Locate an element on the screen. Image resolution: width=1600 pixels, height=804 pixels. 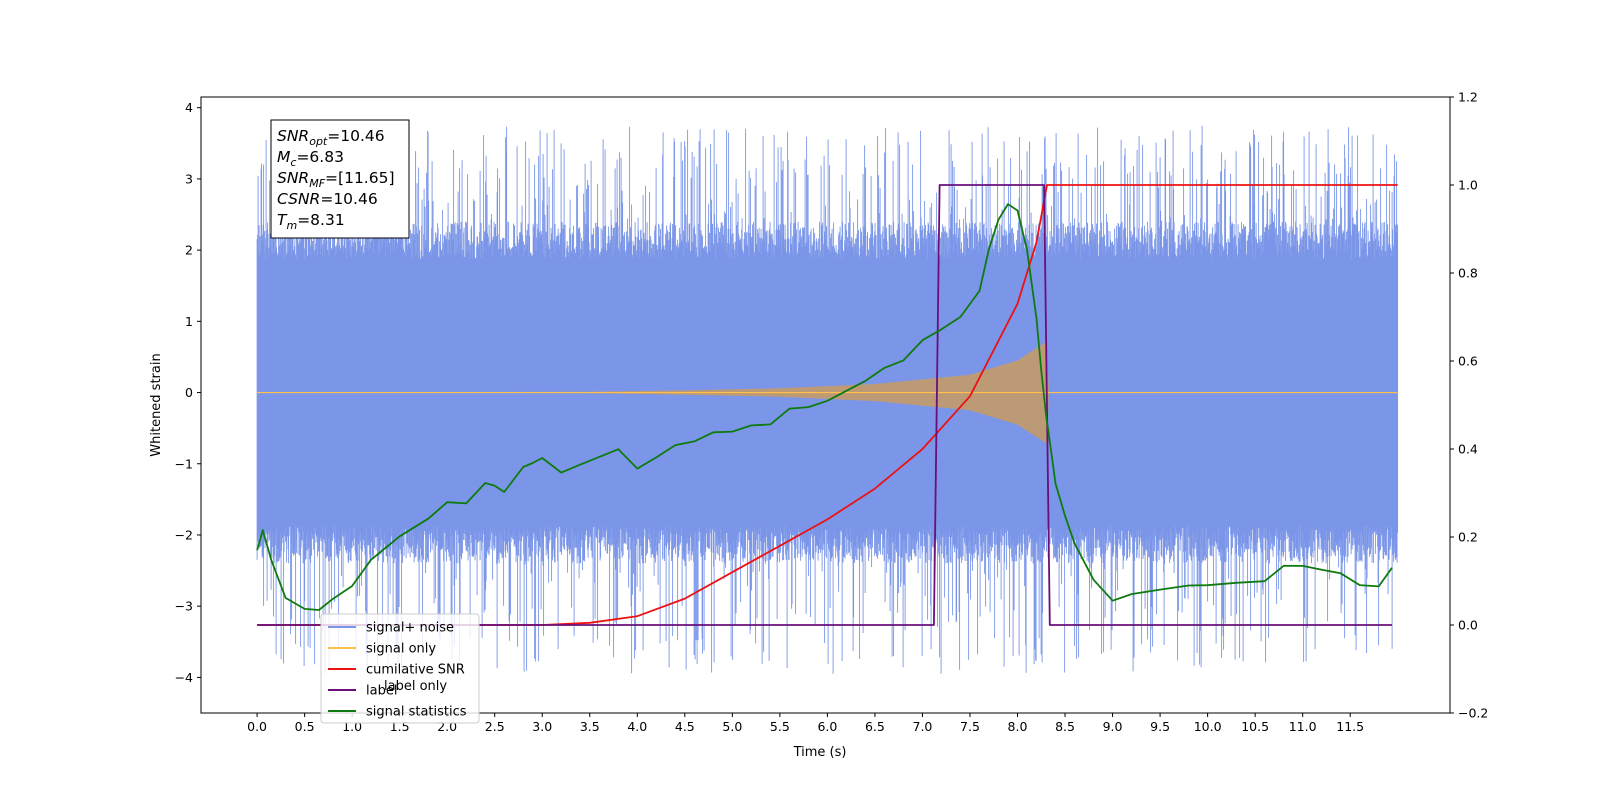
x-tick-label: 4.0 is located at coordinates (637, 726).